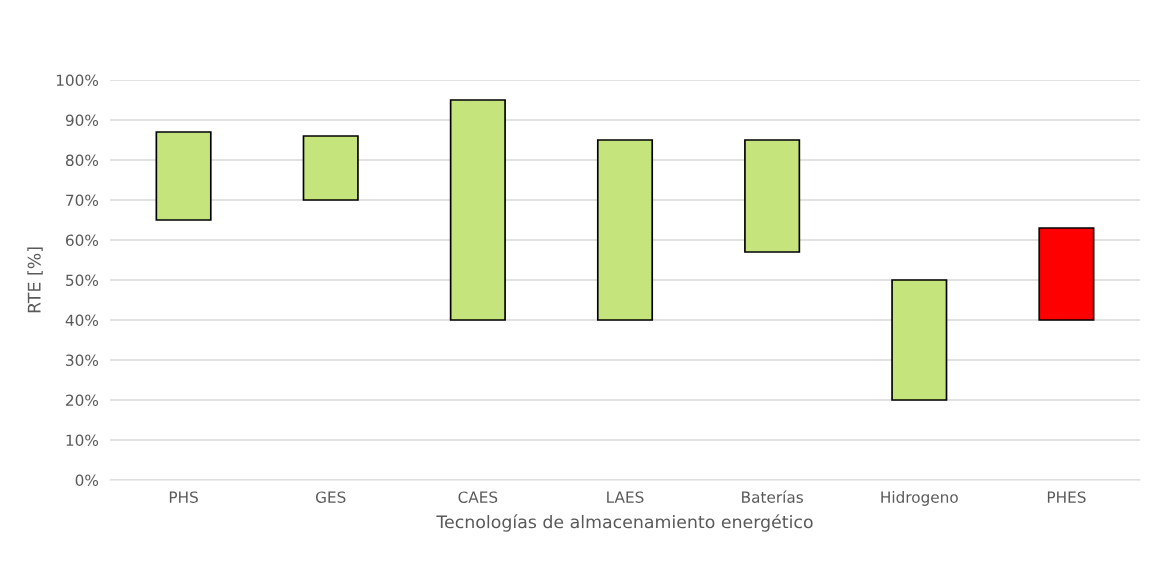 This screenshot has height=567, width=1155. I want to click on x-tick-label: GES, so click(330, 497).